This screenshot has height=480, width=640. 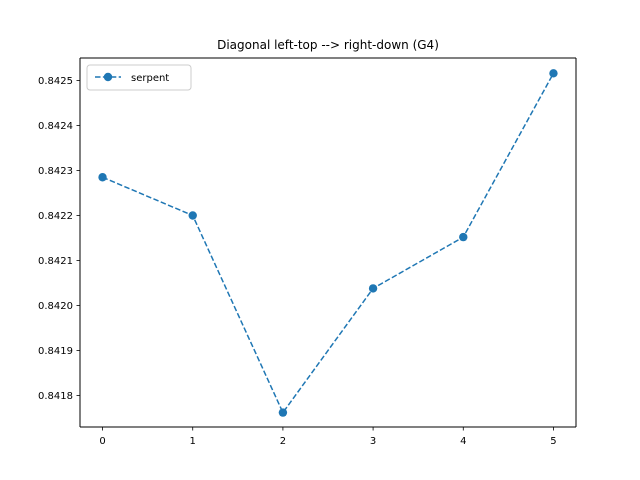 I want to click on x-tick-label: 3, so click(x=373, y=441).